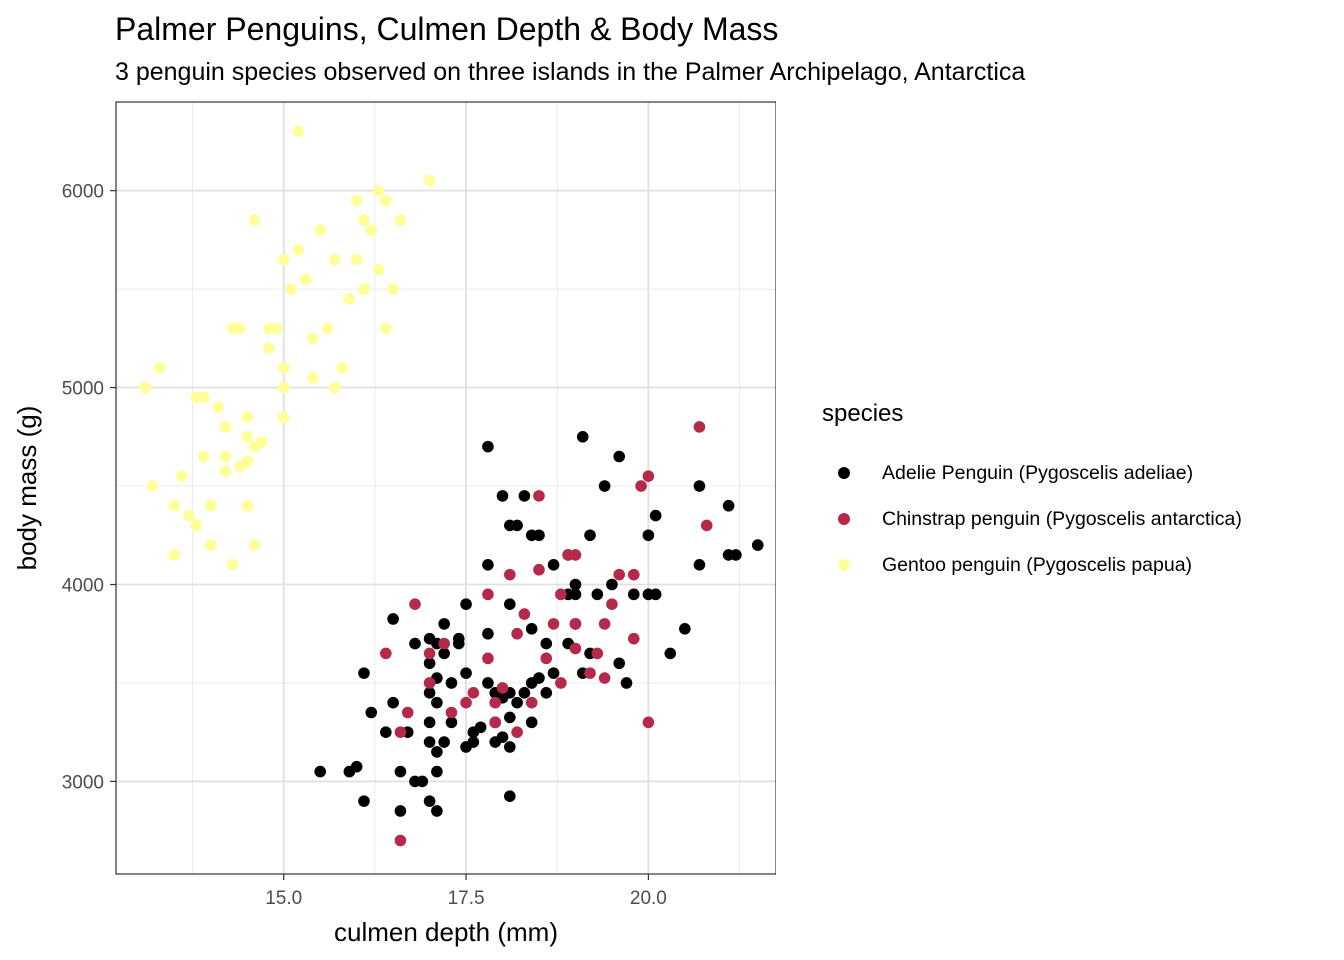  I want to click on y-tick-label: 4000, so click(83, 586).